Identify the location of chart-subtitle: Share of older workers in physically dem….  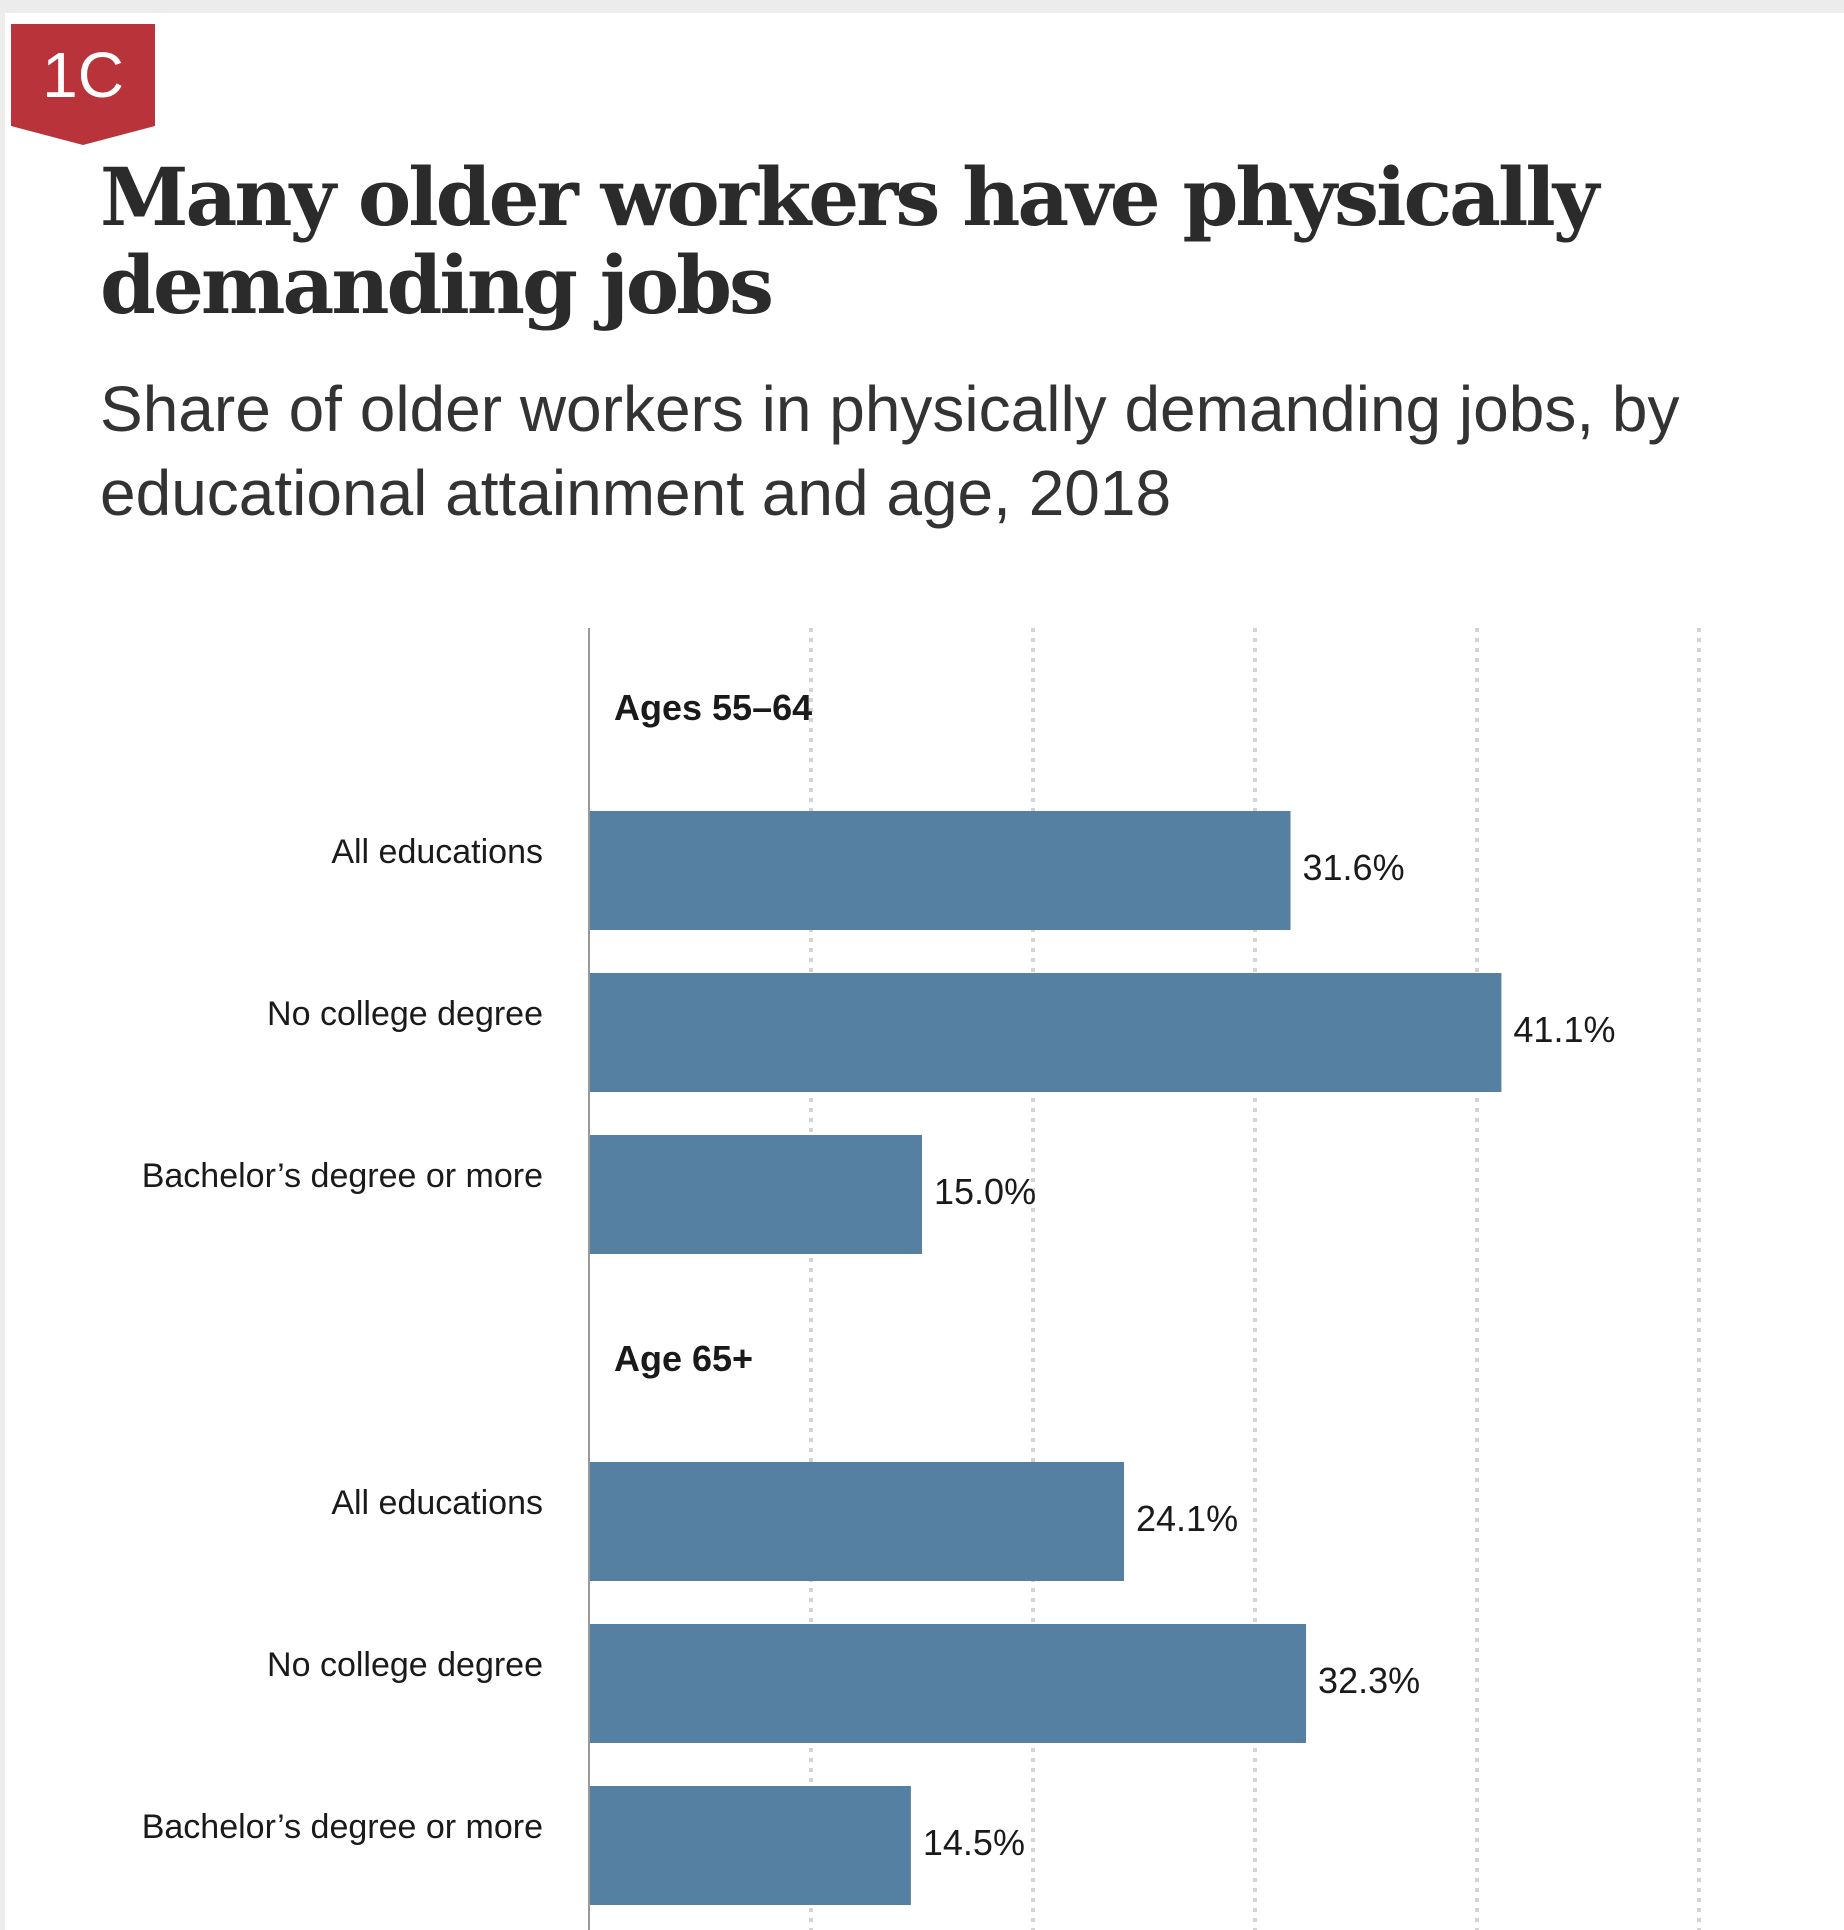
(890, 451).